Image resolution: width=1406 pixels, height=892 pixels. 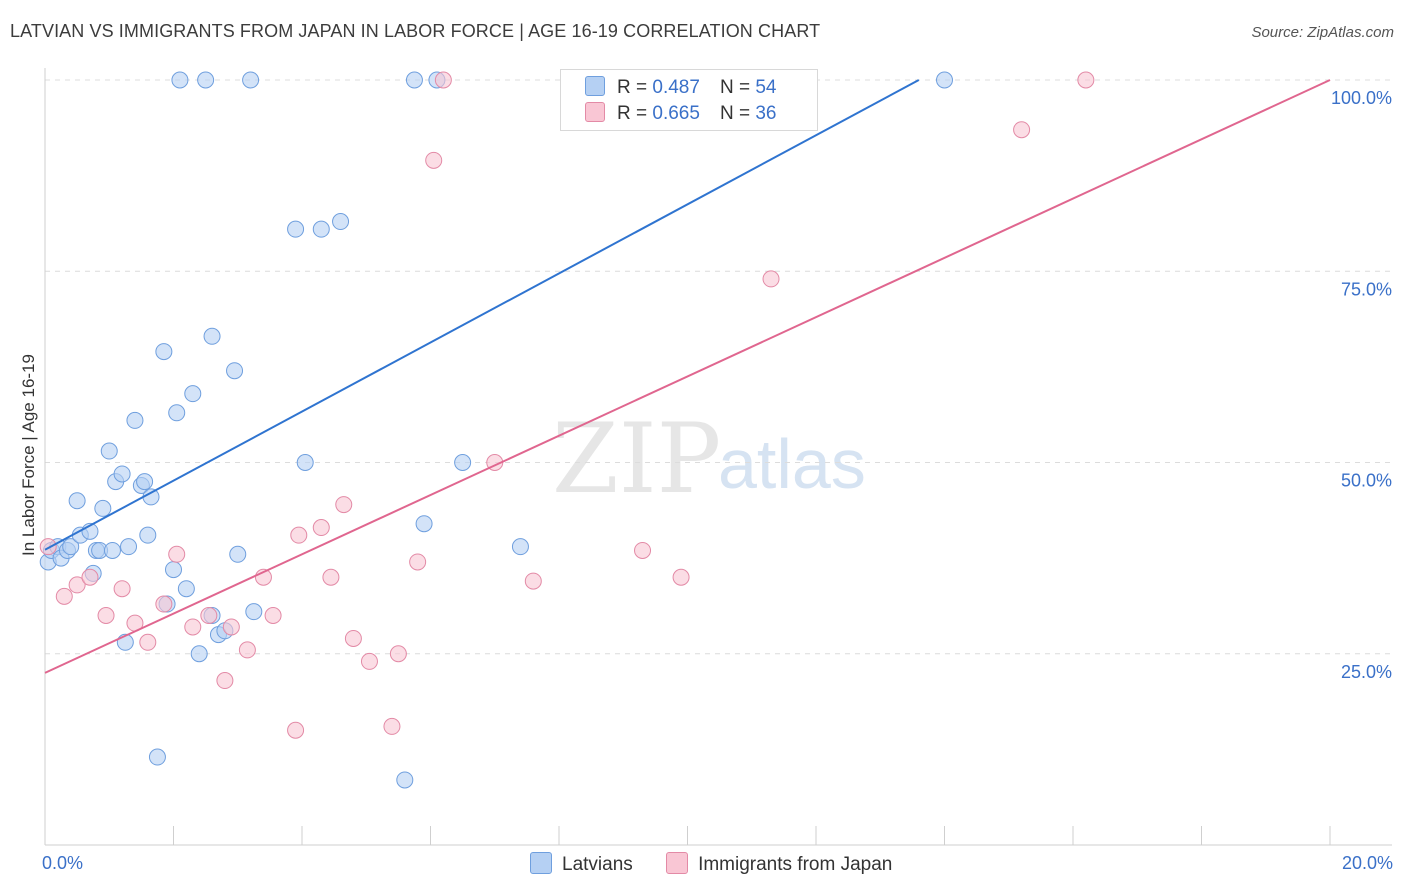 I want to click on legend-row-japan: R = 0.665 N = 36, so click(x=680, y=114).